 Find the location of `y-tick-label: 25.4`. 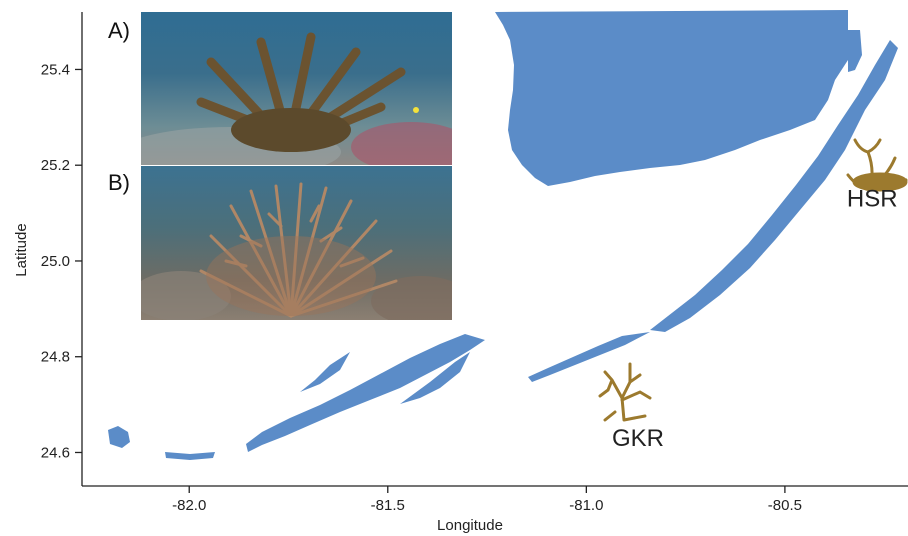

y-tick-label: 25.4 is located at coordinates (55, 69).